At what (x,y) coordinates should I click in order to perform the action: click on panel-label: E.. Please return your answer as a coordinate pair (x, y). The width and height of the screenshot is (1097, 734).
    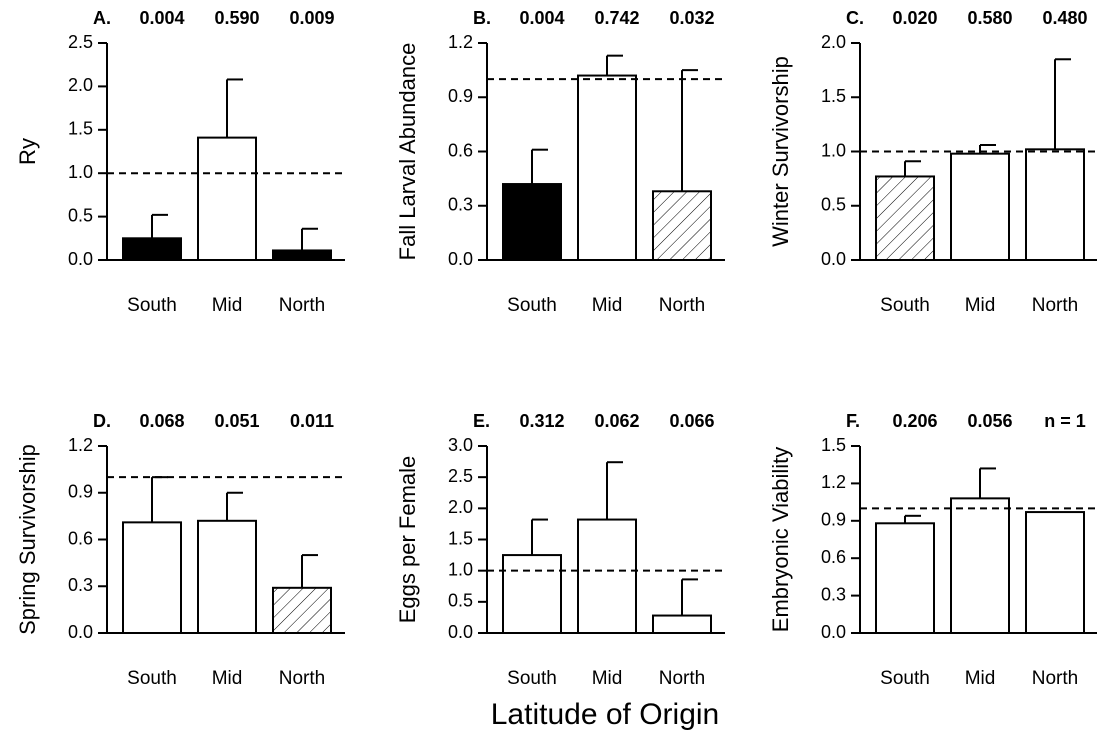
    Looking at the image, I should click on (481, 421).